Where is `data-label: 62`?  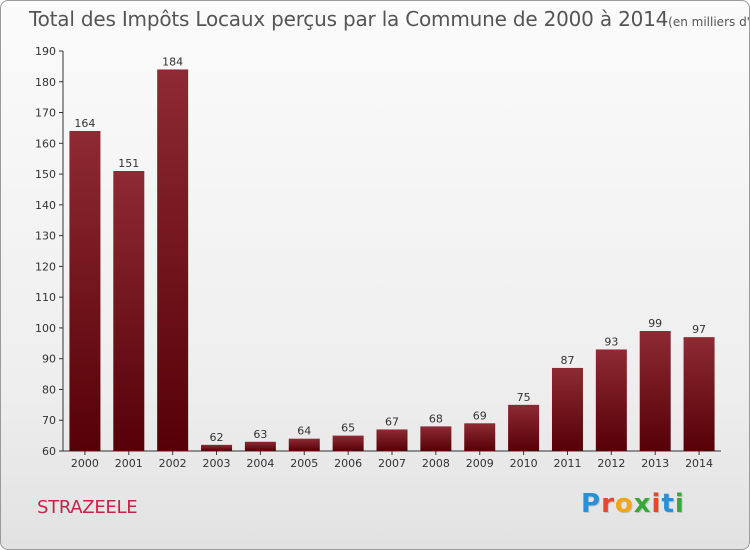 data-label: 62 is located at coordinates (217, 437).